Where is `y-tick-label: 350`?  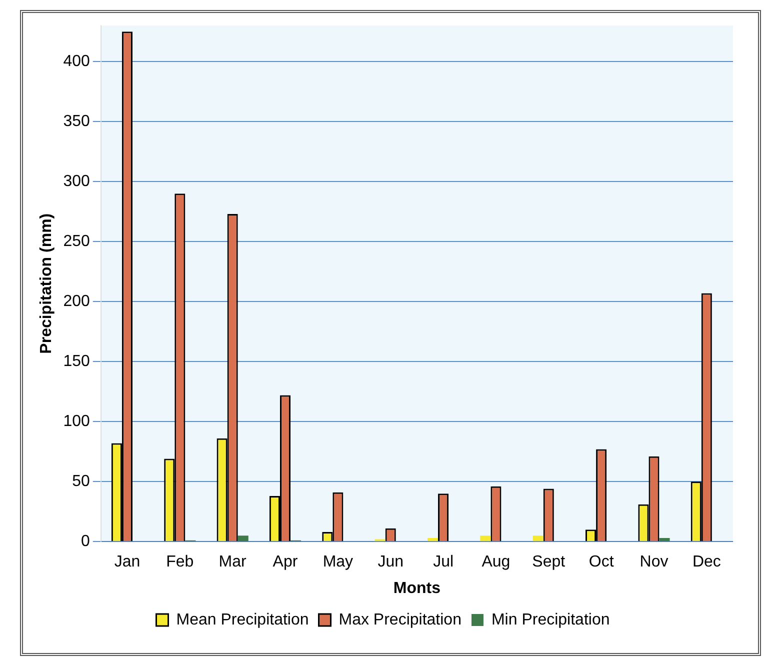 y-tick-label: 350 is located at coordinates (76, 121).